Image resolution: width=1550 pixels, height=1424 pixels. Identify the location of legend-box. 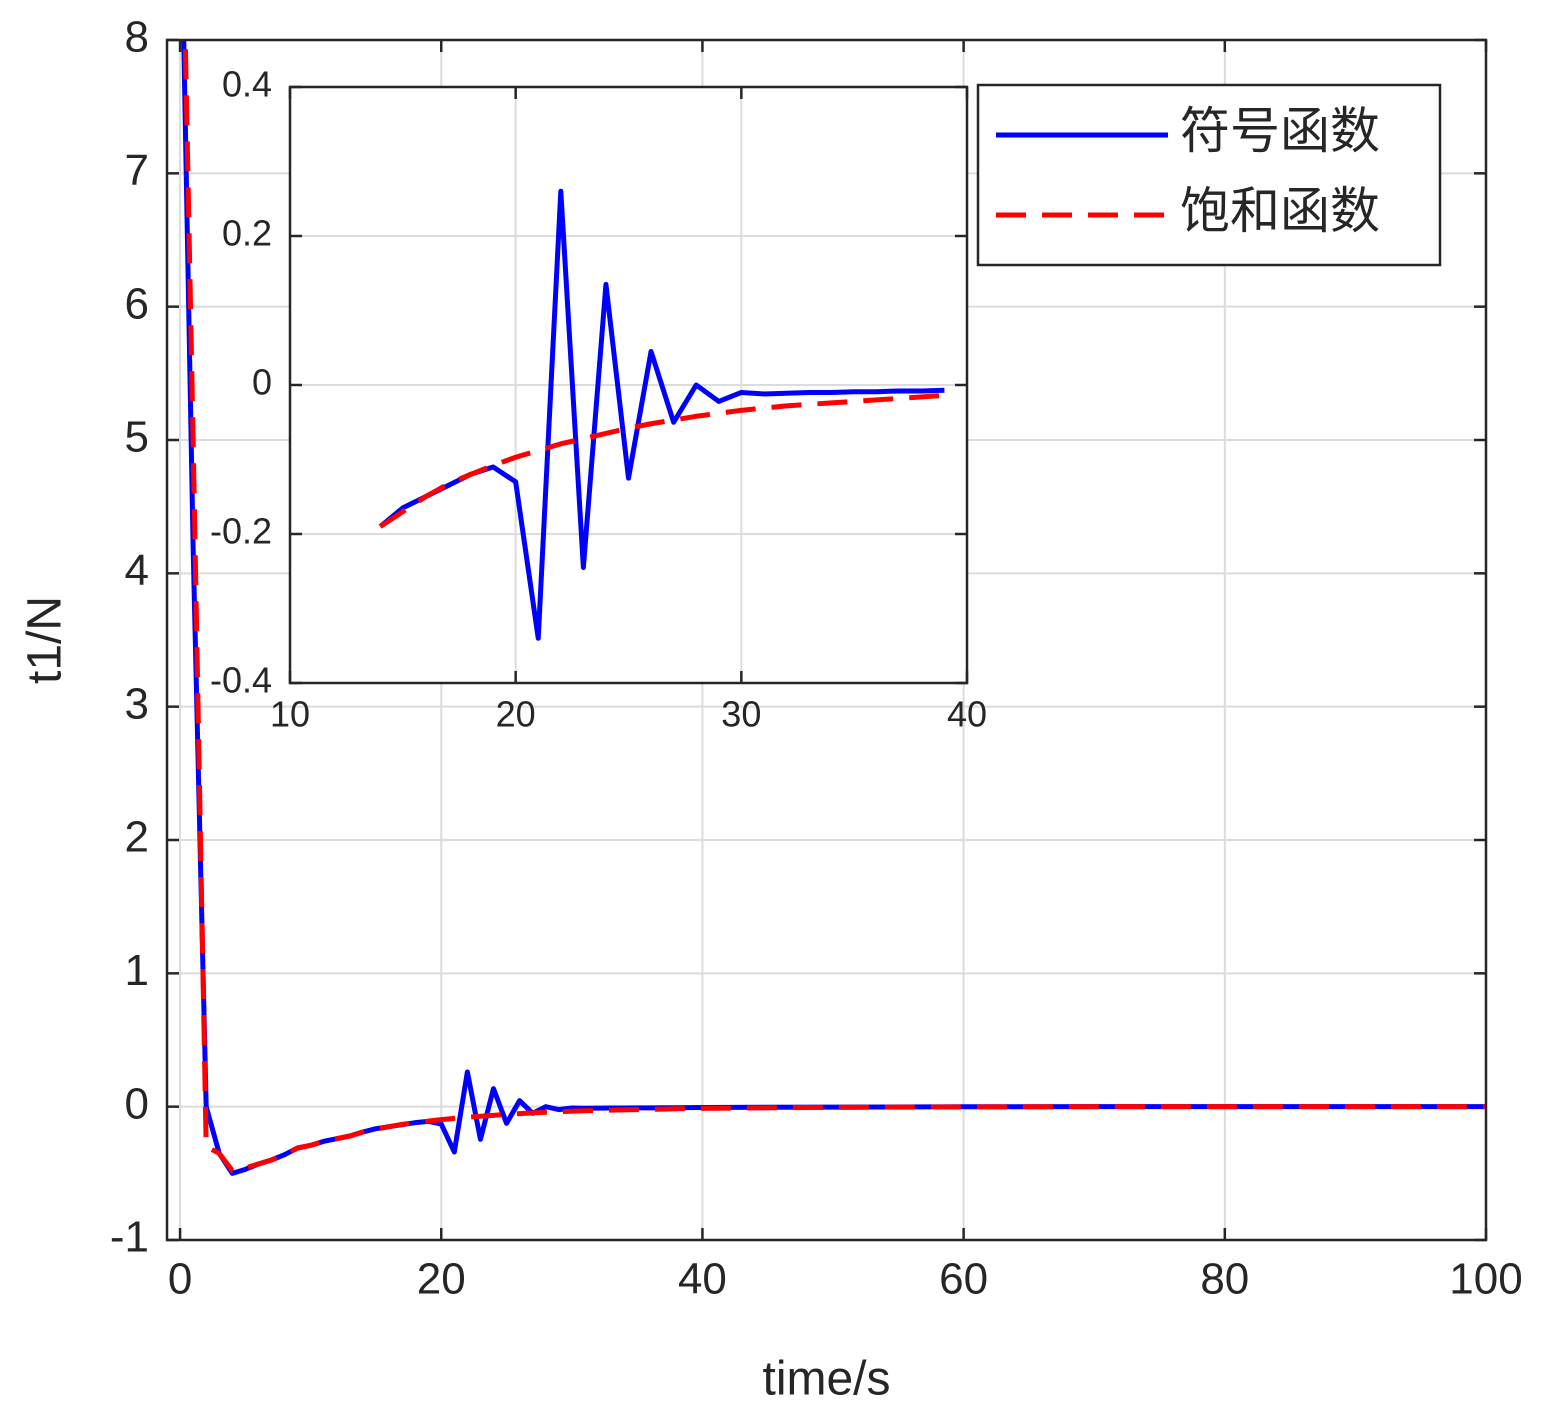
(1209, 175).